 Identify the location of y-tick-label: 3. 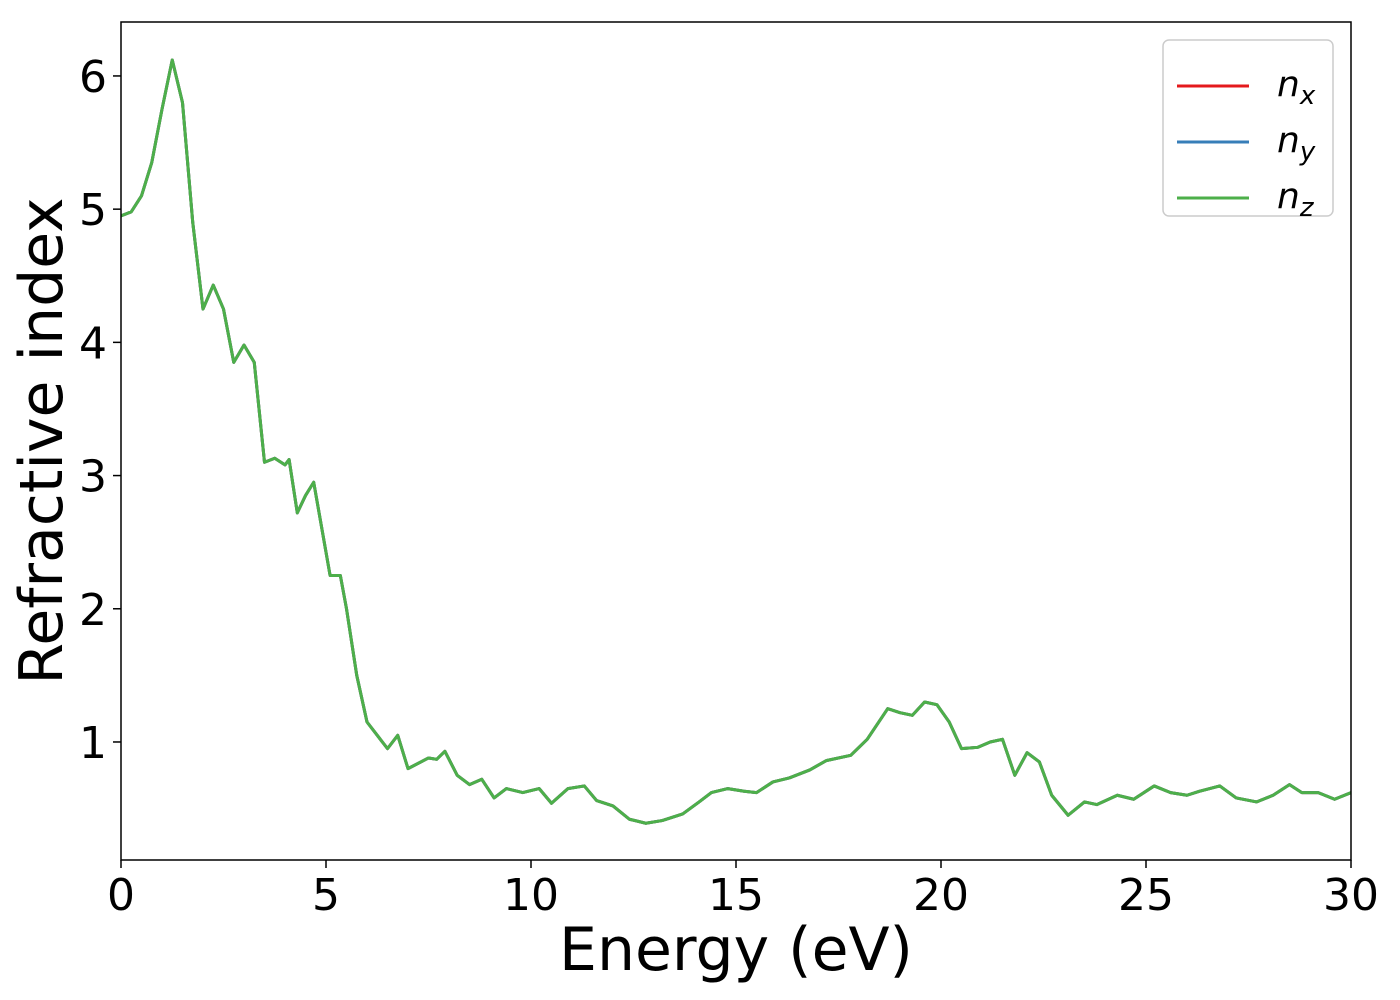
(93, 477).